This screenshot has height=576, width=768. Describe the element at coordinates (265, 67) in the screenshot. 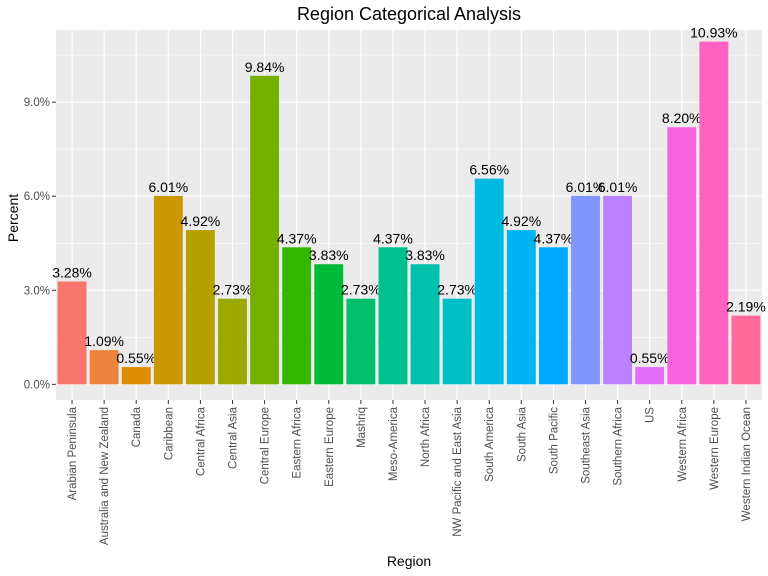

I see `bar-value-label: 9.84%` at that location.